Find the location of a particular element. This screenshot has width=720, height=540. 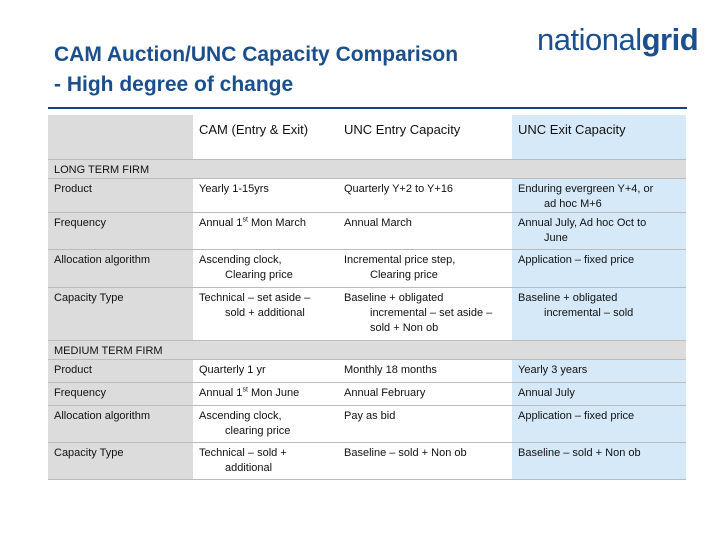

table-cell: Incremental price step, Clearing price is located at coordinates (425, 268).